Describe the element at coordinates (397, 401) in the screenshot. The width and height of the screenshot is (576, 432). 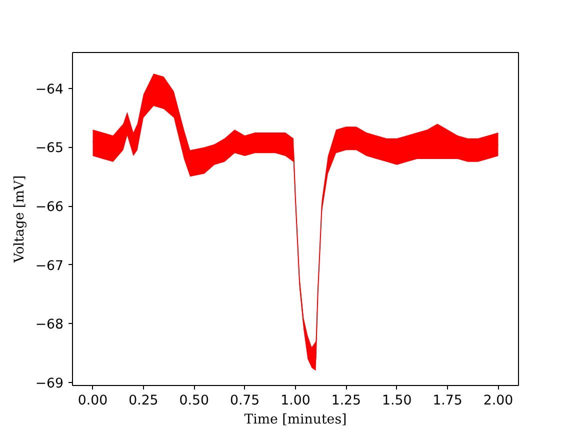
I see `x-tick-label: 1.50` at that location.